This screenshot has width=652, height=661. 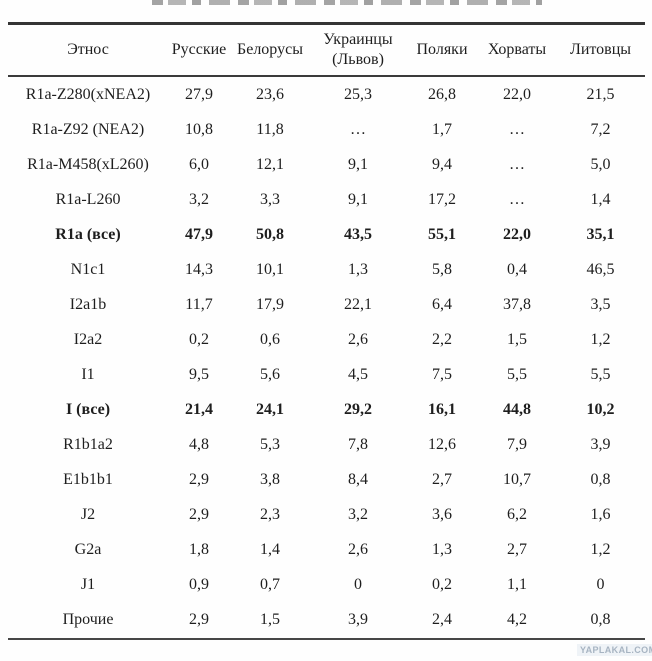 I want to click on header-line: Этнос, so click(x=88, y=49).